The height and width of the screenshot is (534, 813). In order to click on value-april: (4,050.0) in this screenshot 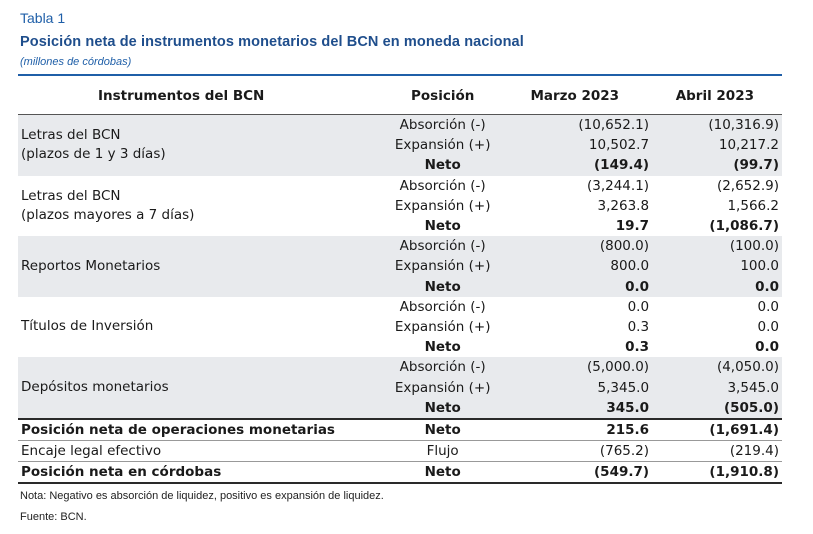, I will do `click(715, 367)`.